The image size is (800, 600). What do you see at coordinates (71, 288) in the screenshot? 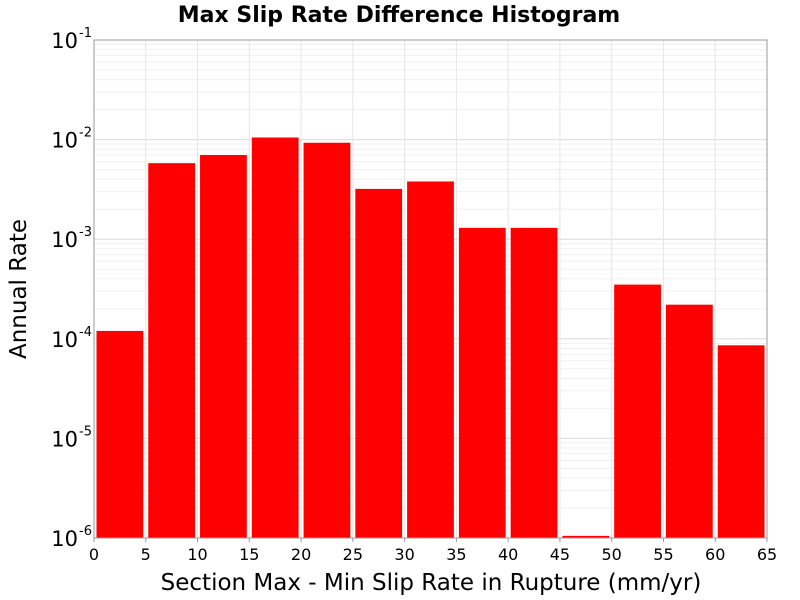
I see `y-axis-ticks: 10-610-510-410-310-210-1` at bounding box center [71, 288].